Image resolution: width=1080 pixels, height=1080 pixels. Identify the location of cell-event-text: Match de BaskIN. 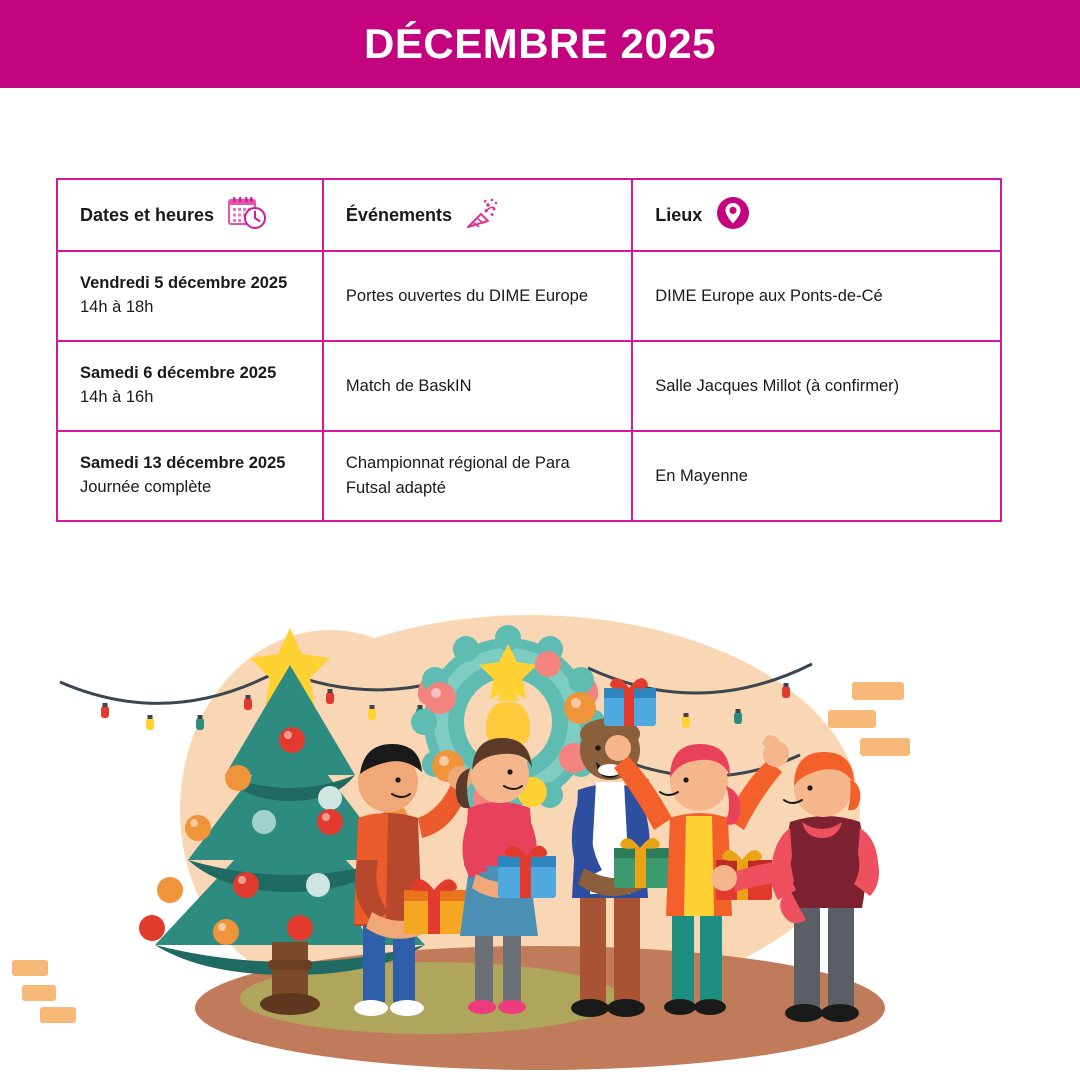
(408, 385).